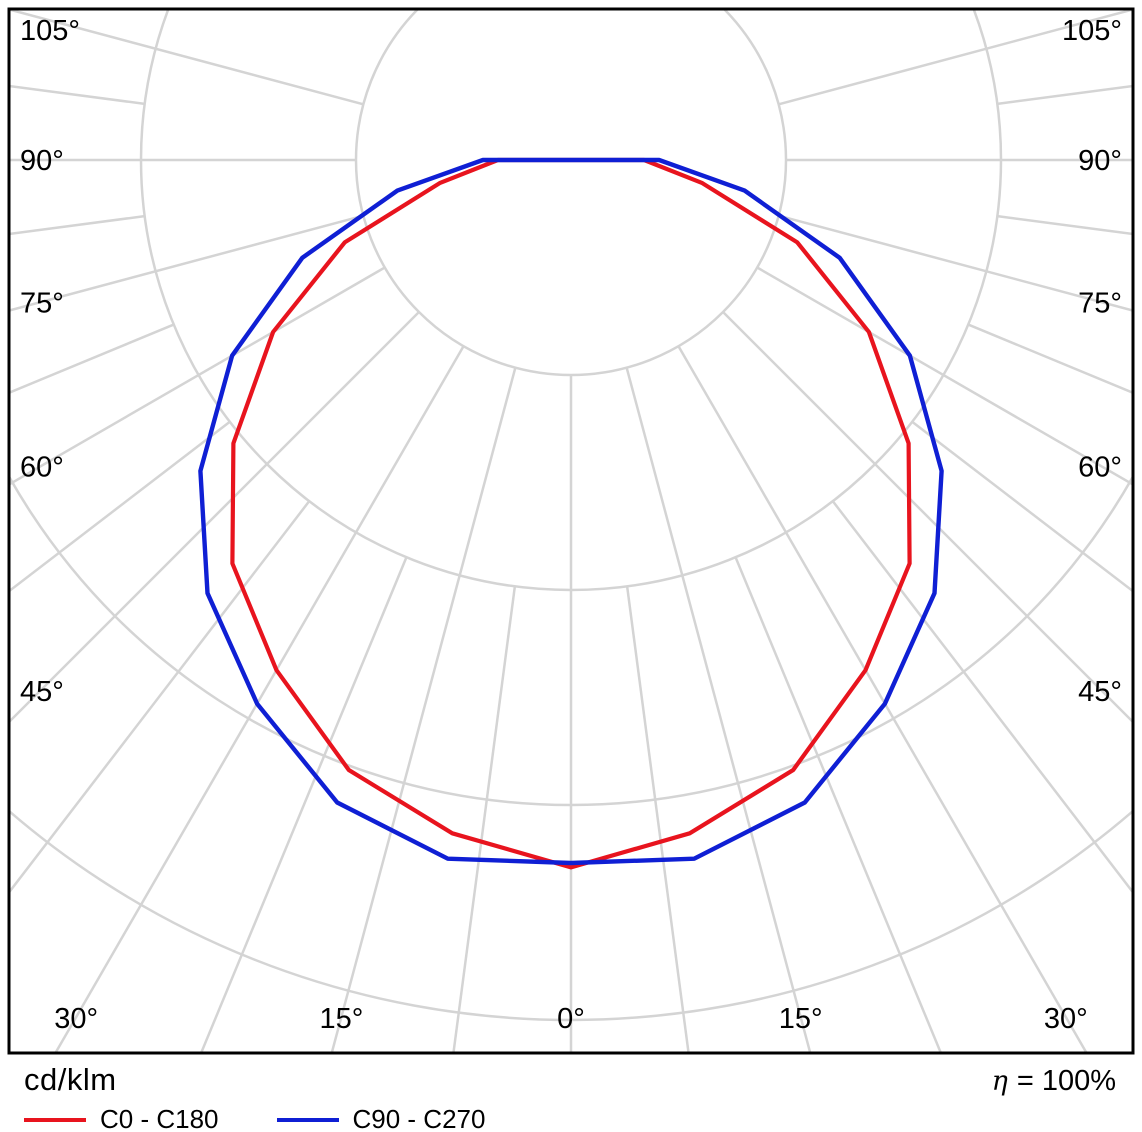  I want to click on legend-item: C0 - C180, so click(121, 1118).